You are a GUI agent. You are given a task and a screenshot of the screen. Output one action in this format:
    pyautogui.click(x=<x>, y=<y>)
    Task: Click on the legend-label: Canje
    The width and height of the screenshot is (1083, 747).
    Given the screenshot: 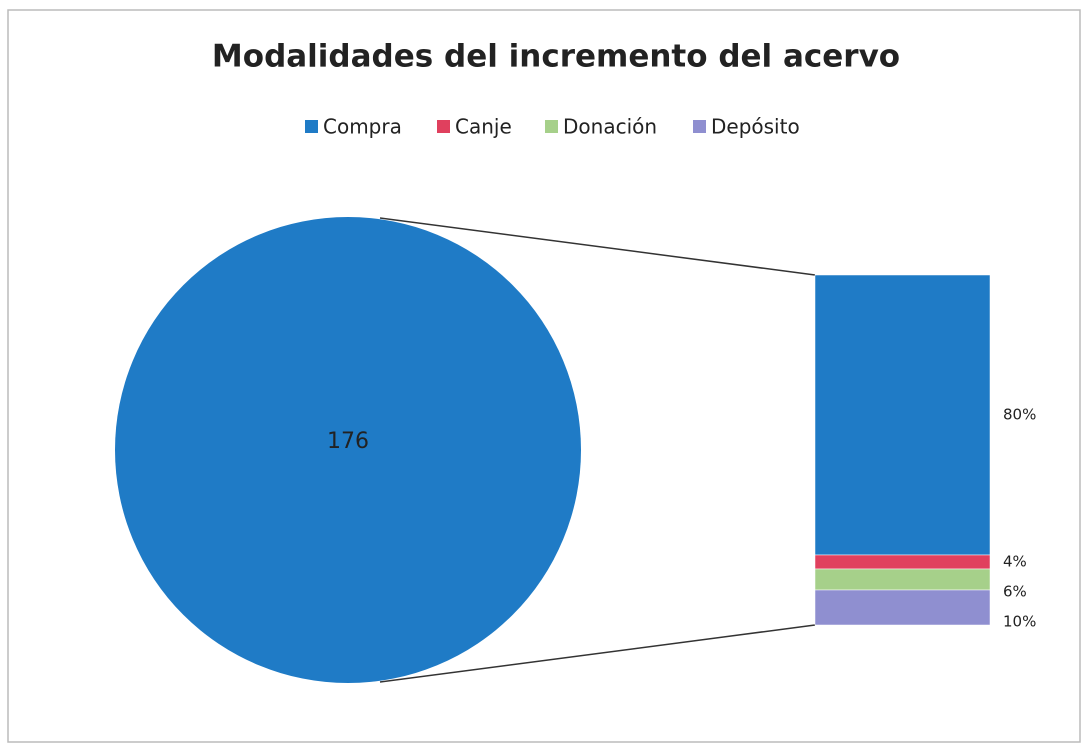 What is the action you would take?
    pyautogui.click(x=483, y=127)
    